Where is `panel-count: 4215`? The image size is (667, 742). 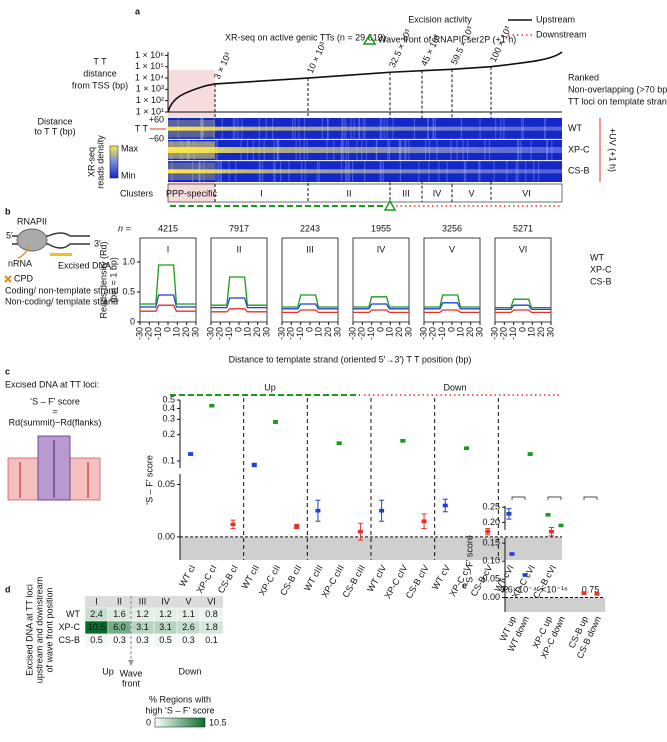
panel-count: 4215 is located at coordinates (168, 228).